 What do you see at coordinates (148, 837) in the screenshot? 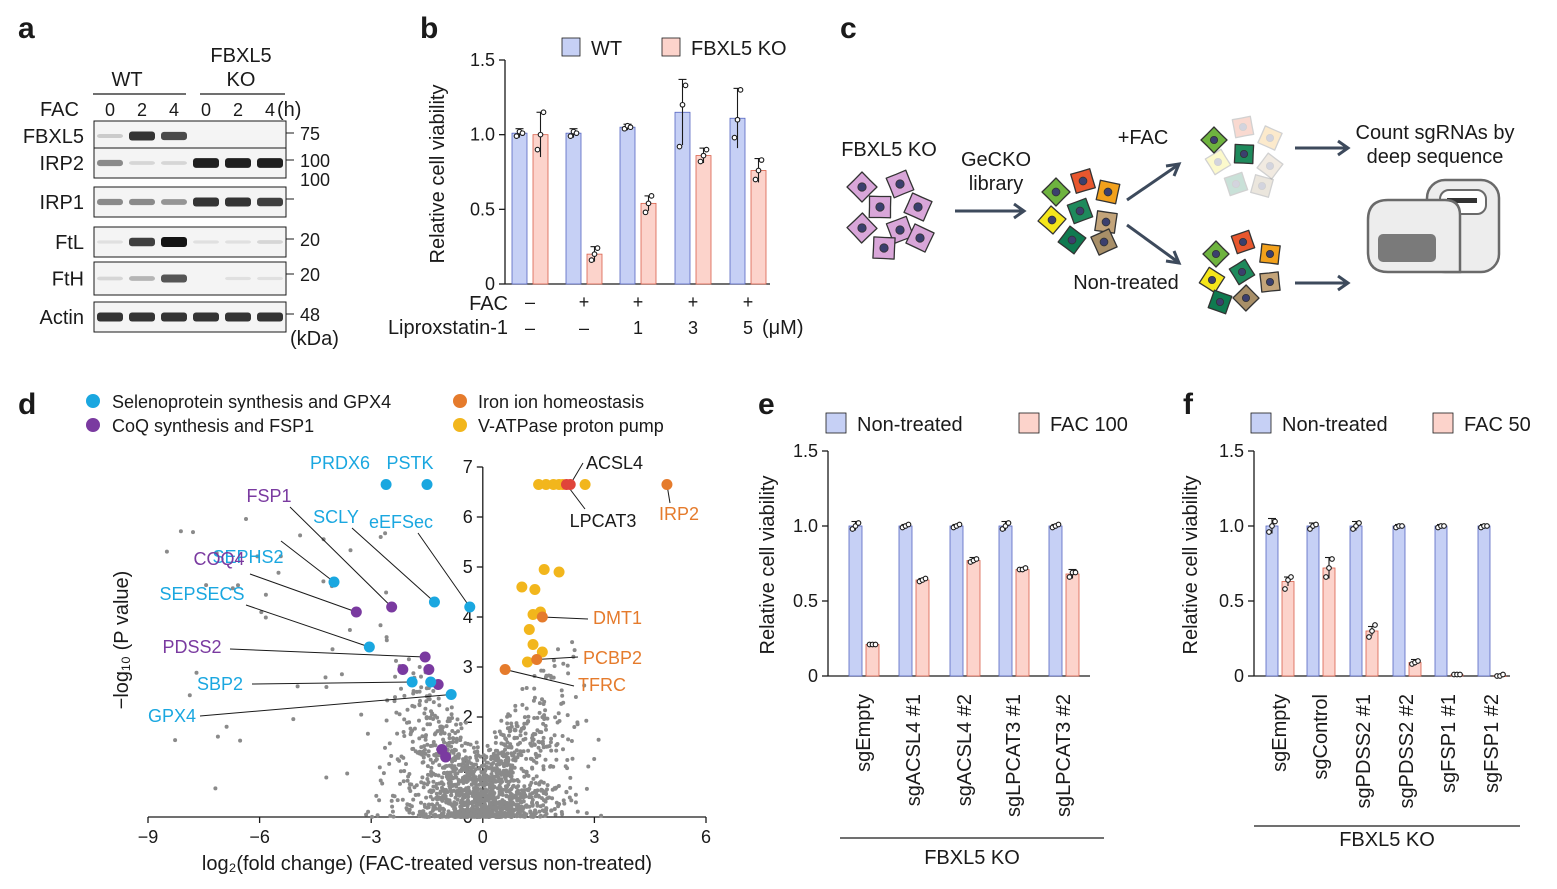
I see `d-xtick-label: −9` at bounding box center [148, 837].